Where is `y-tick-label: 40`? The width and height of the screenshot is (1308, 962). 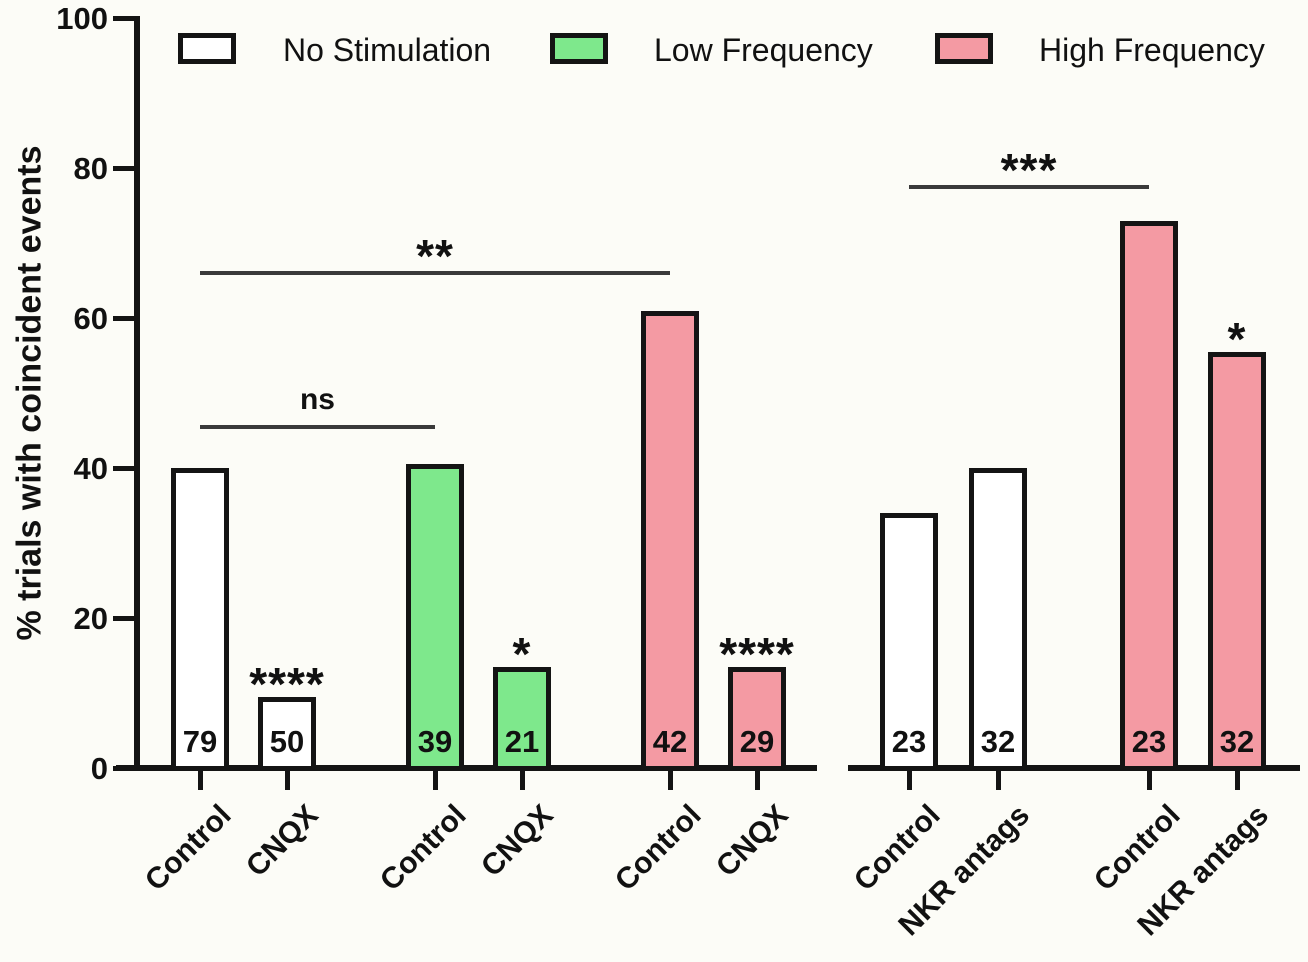 y-tick-label: 40 is located at coordinates (90, 468).